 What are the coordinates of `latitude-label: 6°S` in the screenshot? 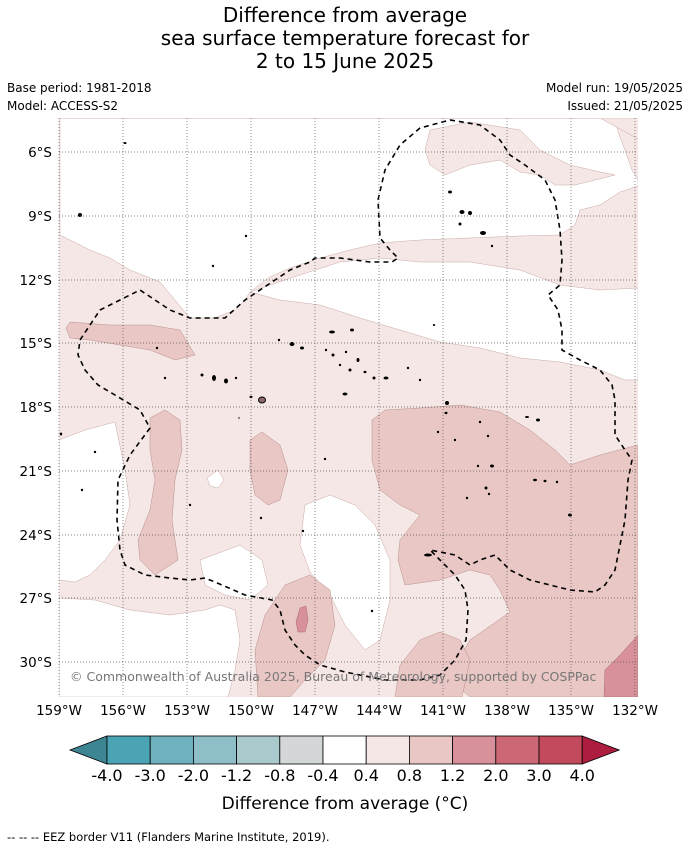 It's located at (40, 153).